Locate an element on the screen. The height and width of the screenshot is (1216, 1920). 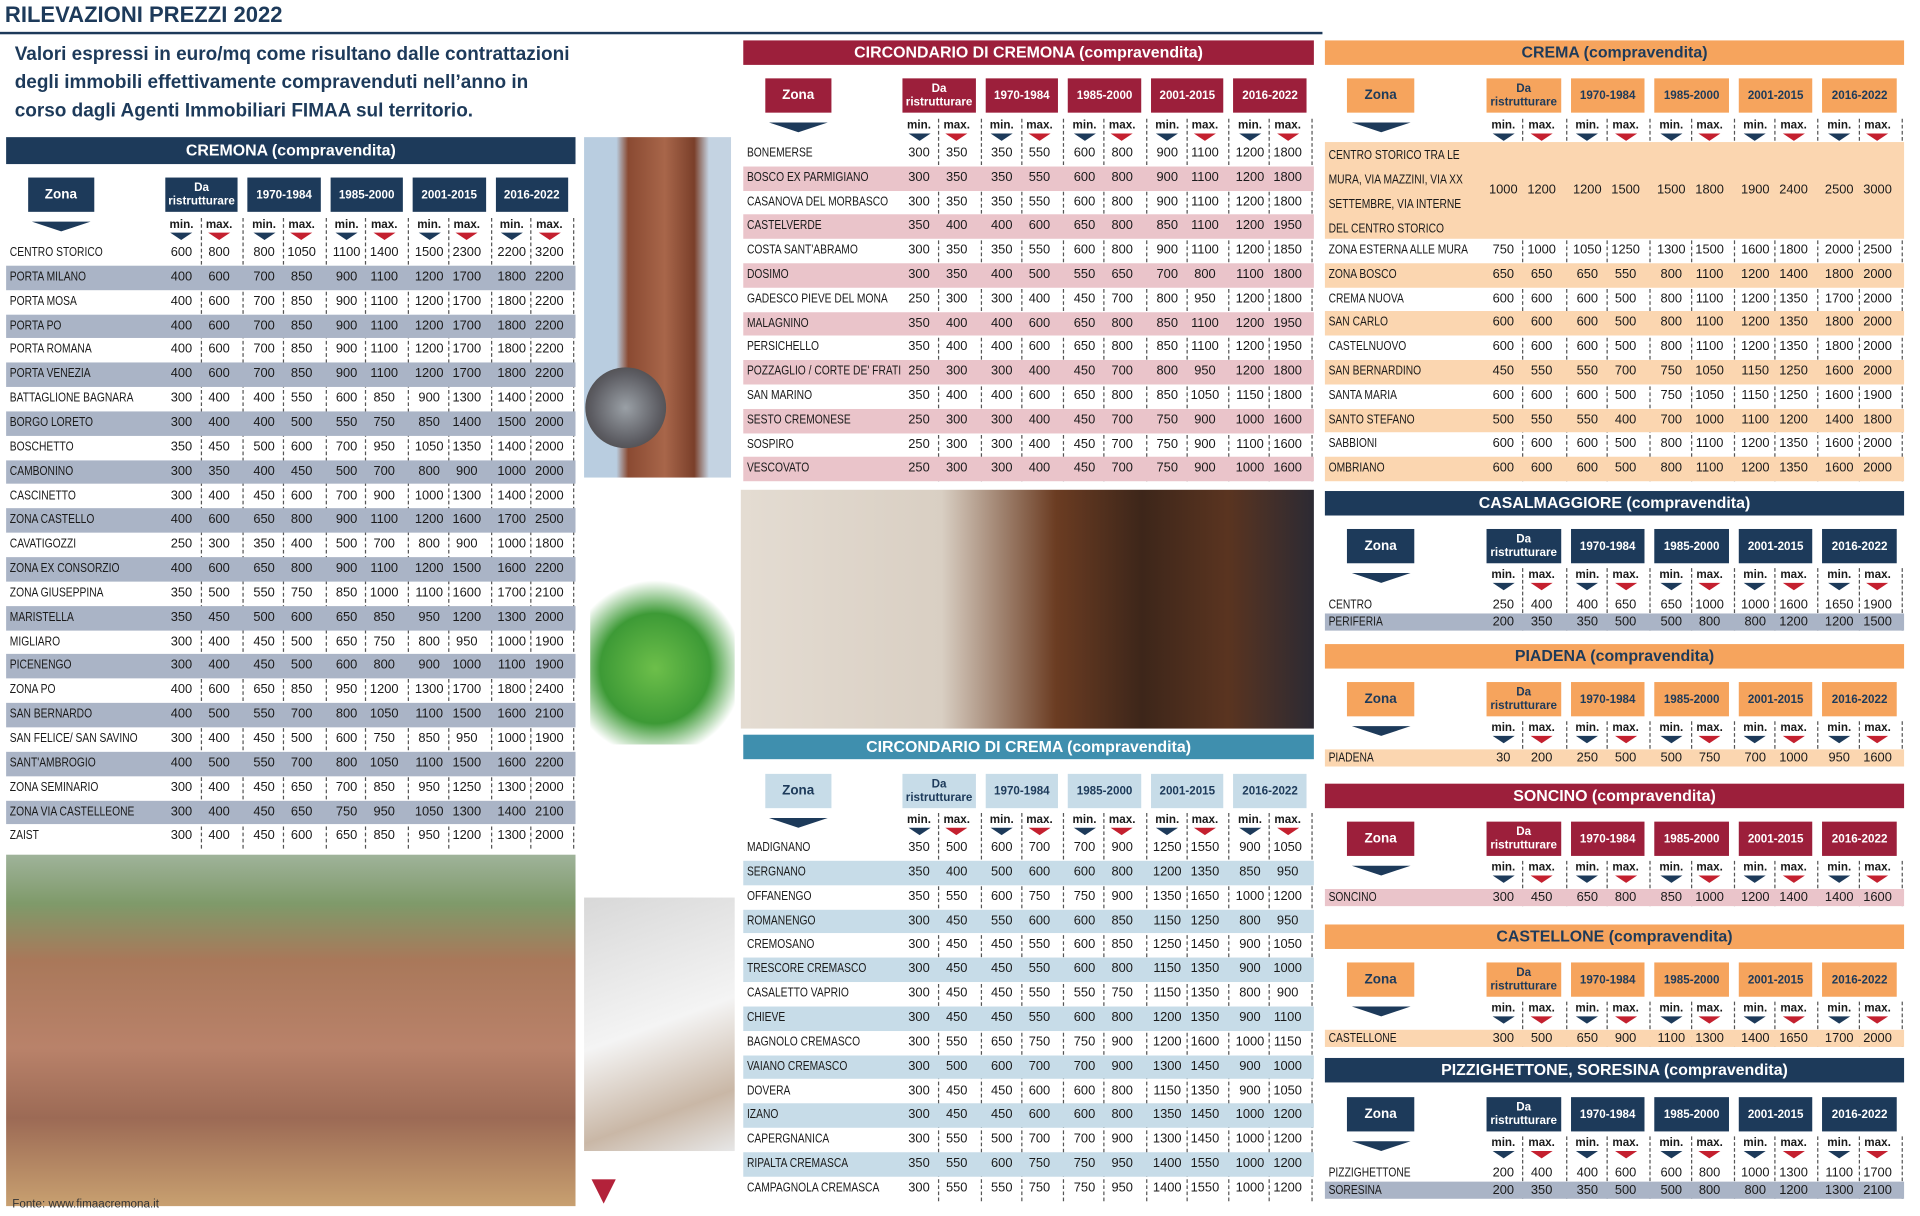
price: 250 is located at coordinates (181, 544).